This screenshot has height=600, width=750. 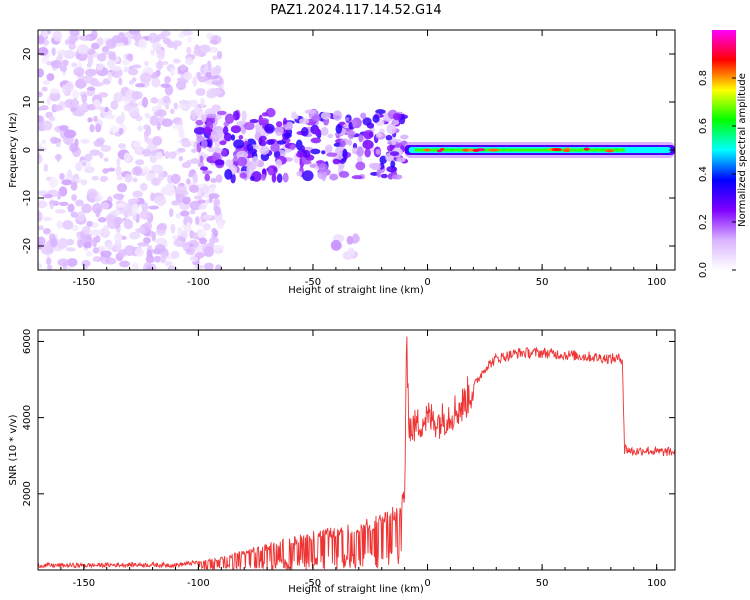 What do you see at coordinates (656, 282) in the screenshot?
I see `x-tick-label: 100` at bounding box center [656, 282].